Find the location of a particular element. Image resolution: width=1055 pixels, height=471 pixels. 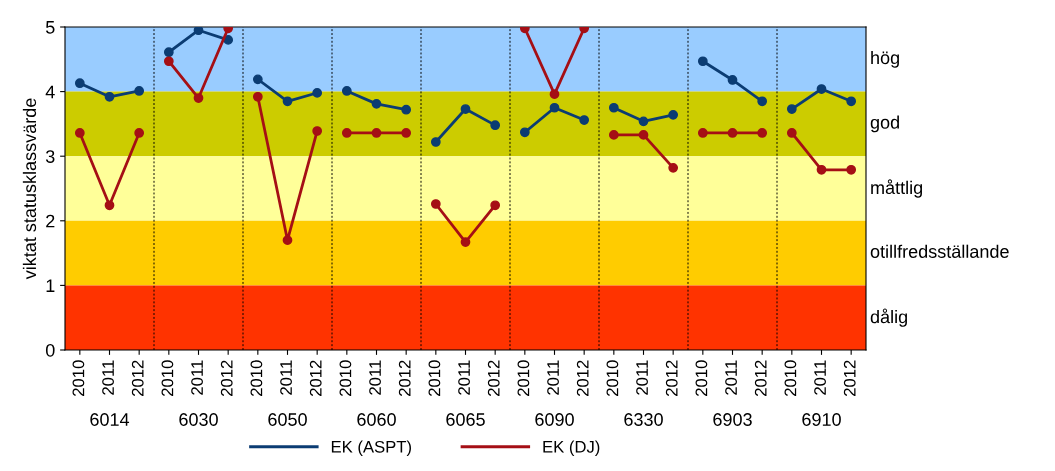

legend-label: EK (ASPT) is located at coordinates (371, 448).